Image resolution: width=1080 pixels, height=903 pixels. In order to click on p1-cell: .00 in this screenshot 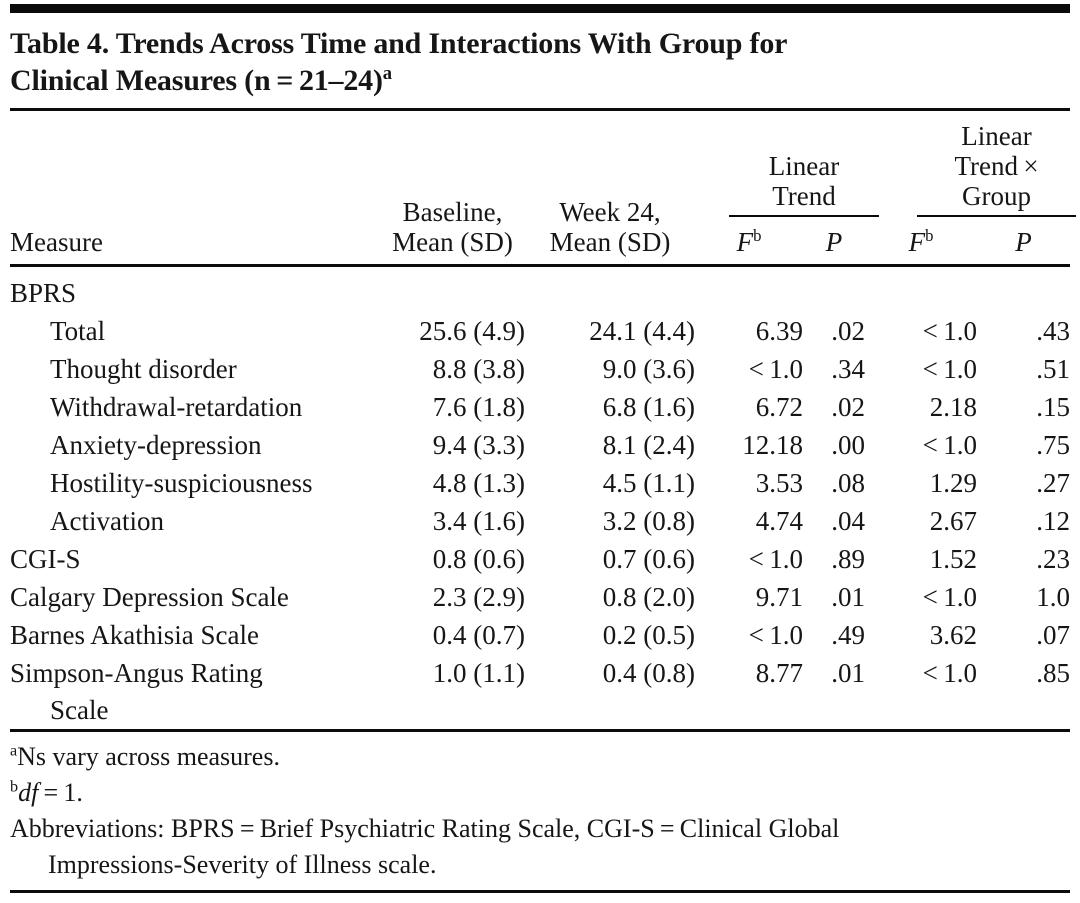, I will do `click(848, 445)`.